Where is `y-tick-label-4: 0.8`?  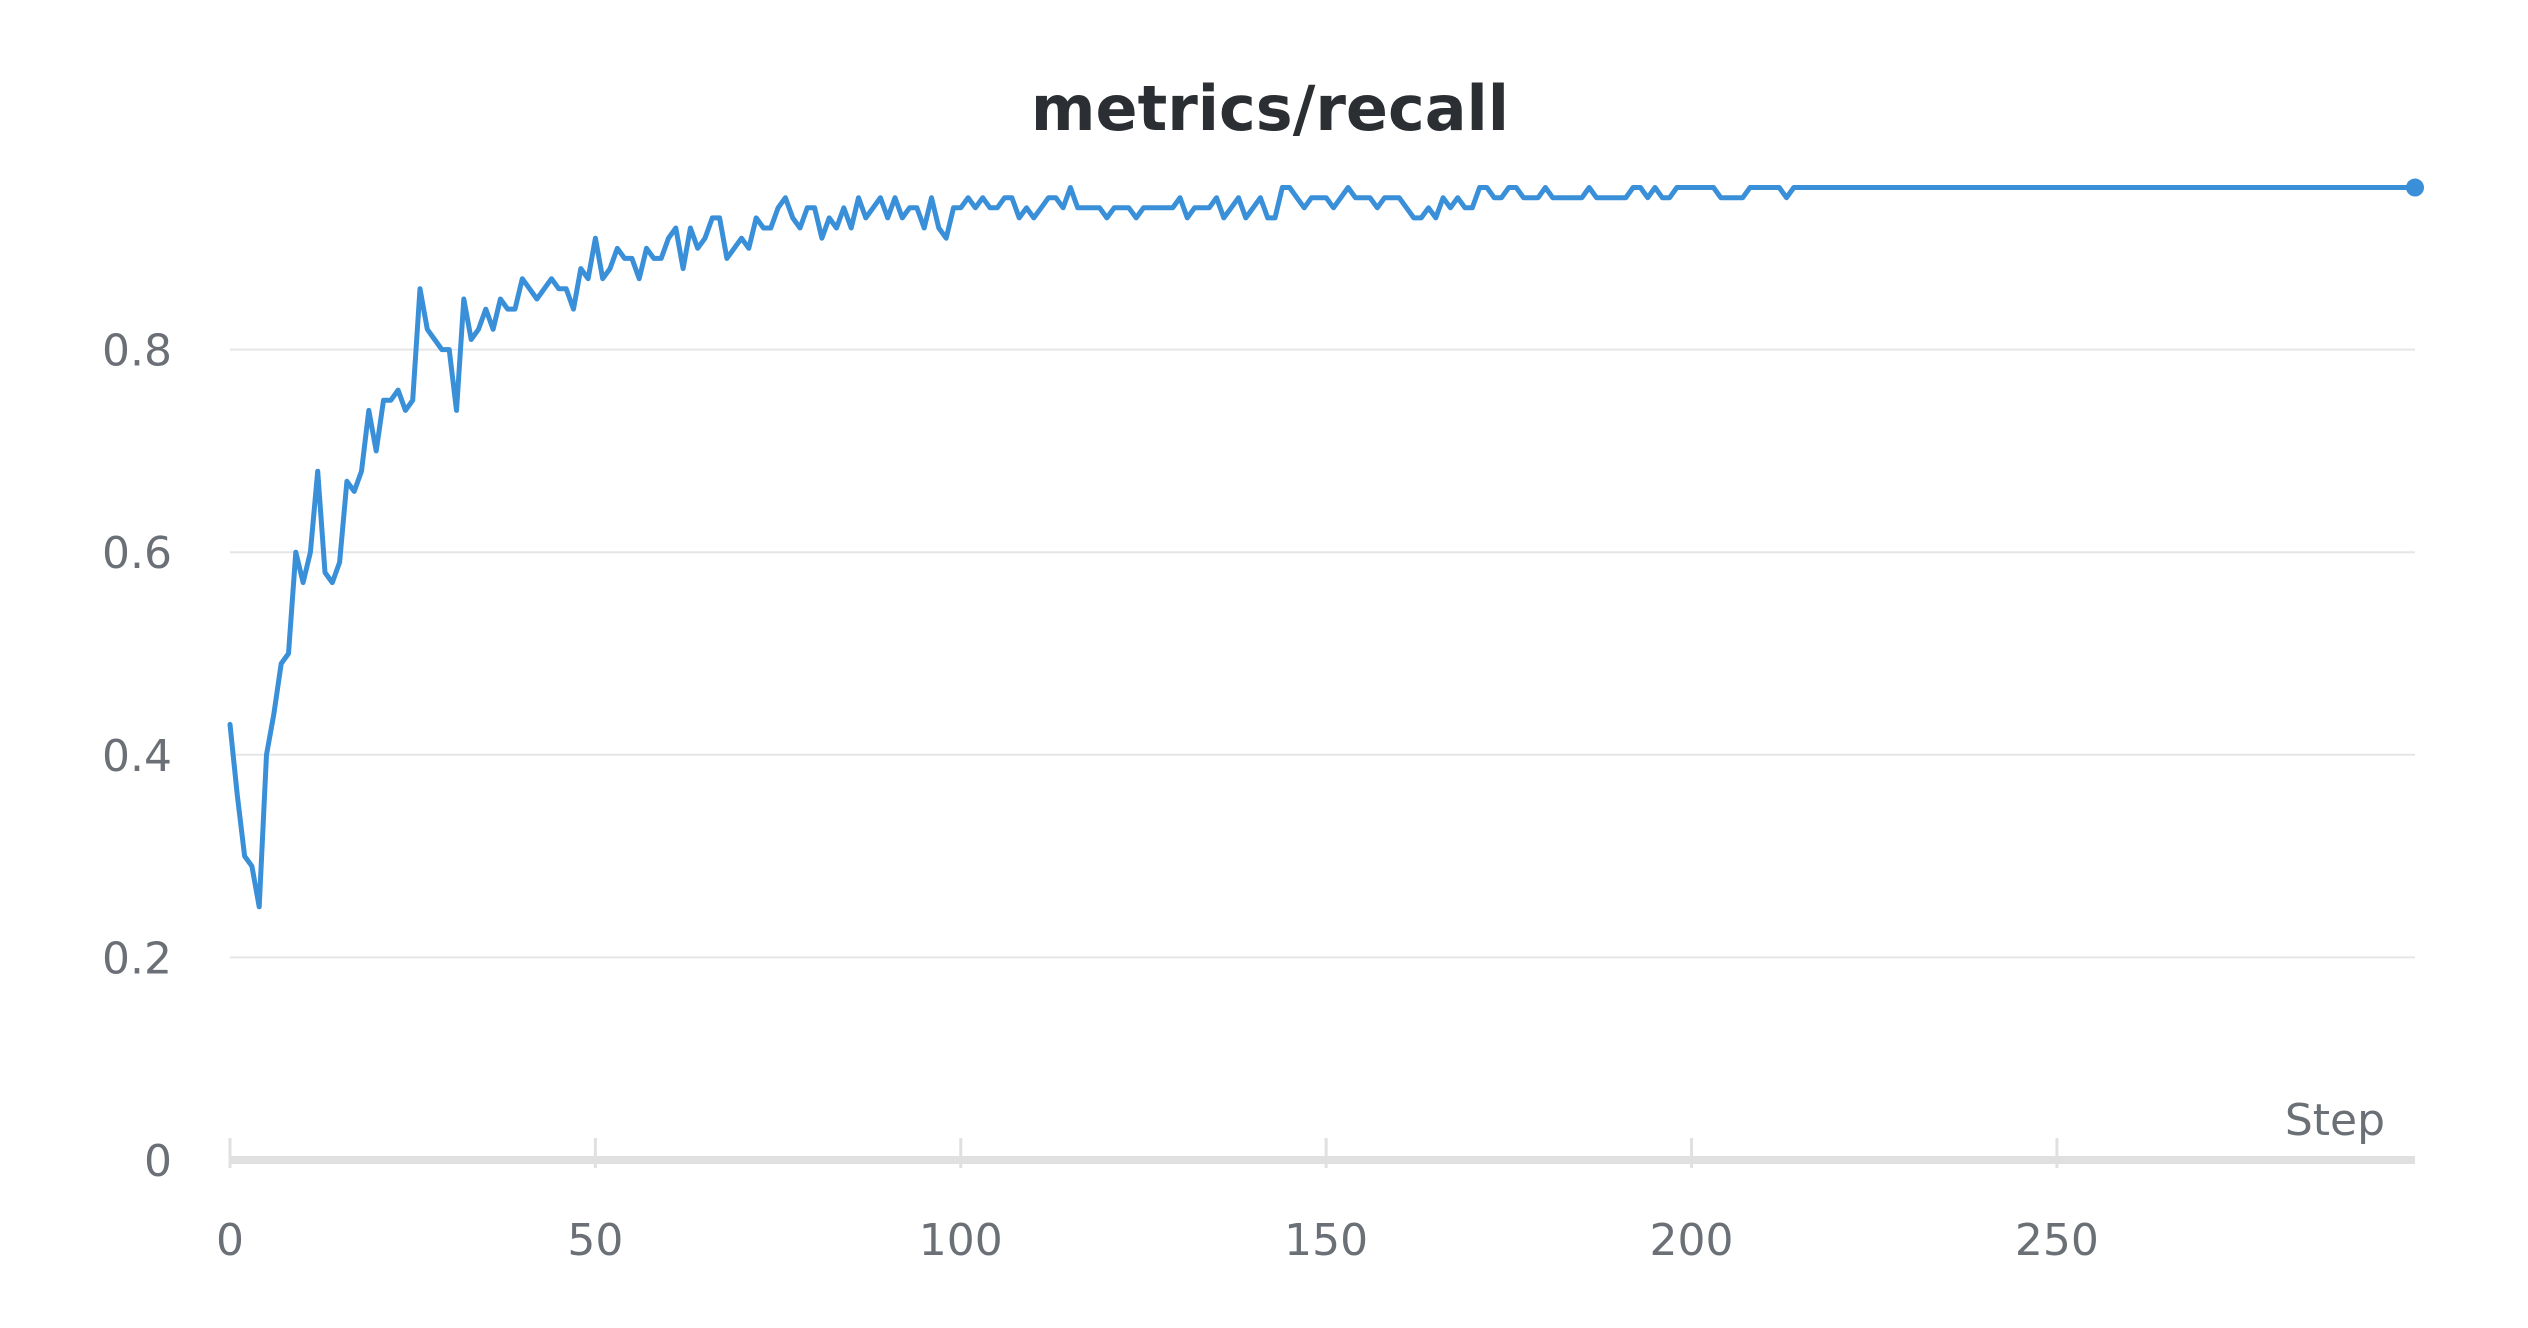
y-tick-label-4: 0.8 is located at coordinates (137, 351).